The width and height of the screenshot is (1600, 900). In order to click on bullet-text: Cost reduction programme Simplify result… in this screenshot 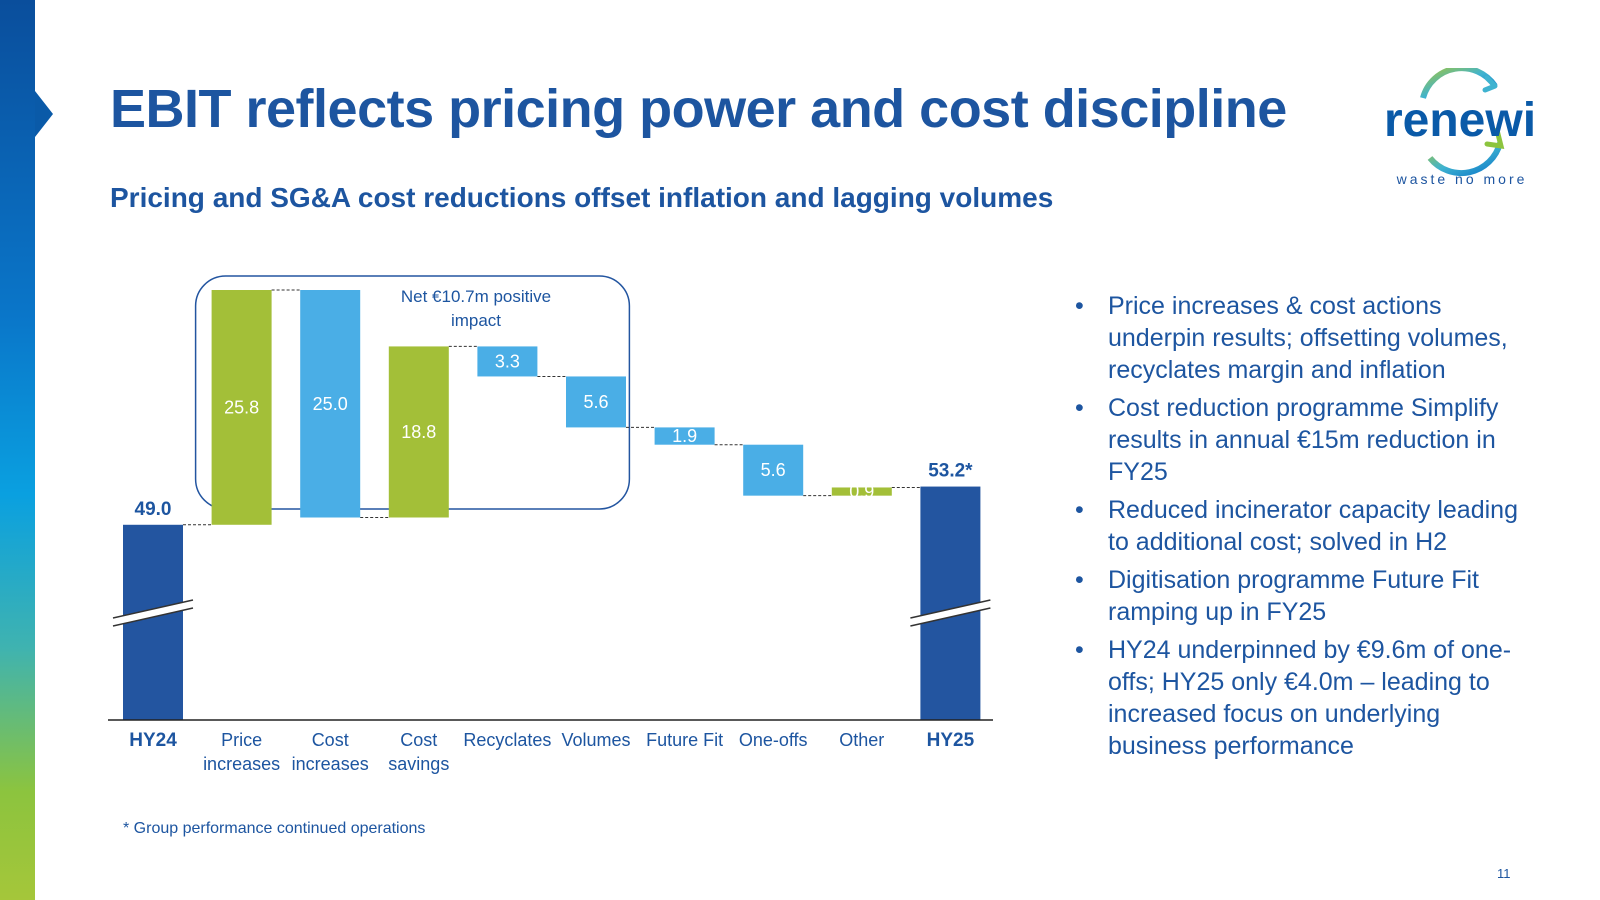, I will do `click(1303, 440)`.